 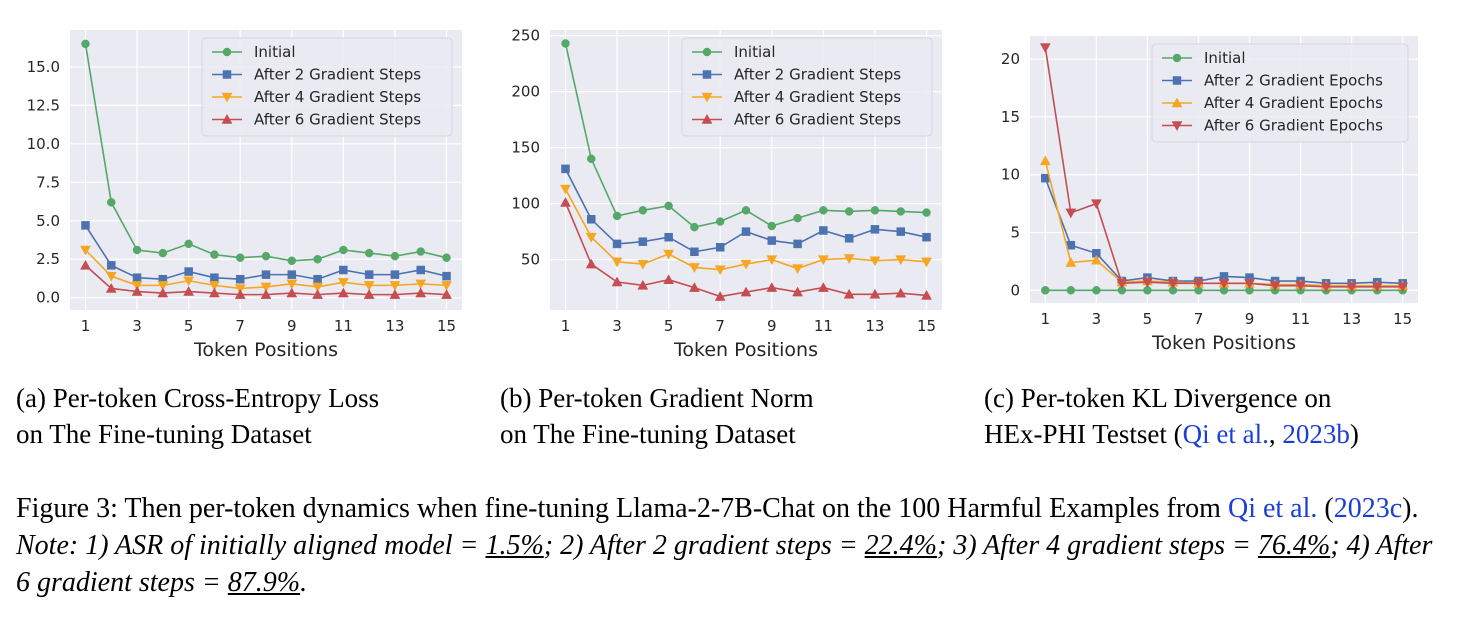 What do you see at coordinates (1368, 508) in the screenshot?
I see `citation-link-qi-2023c-b: 2023c` at bounding box center [1368, 508].